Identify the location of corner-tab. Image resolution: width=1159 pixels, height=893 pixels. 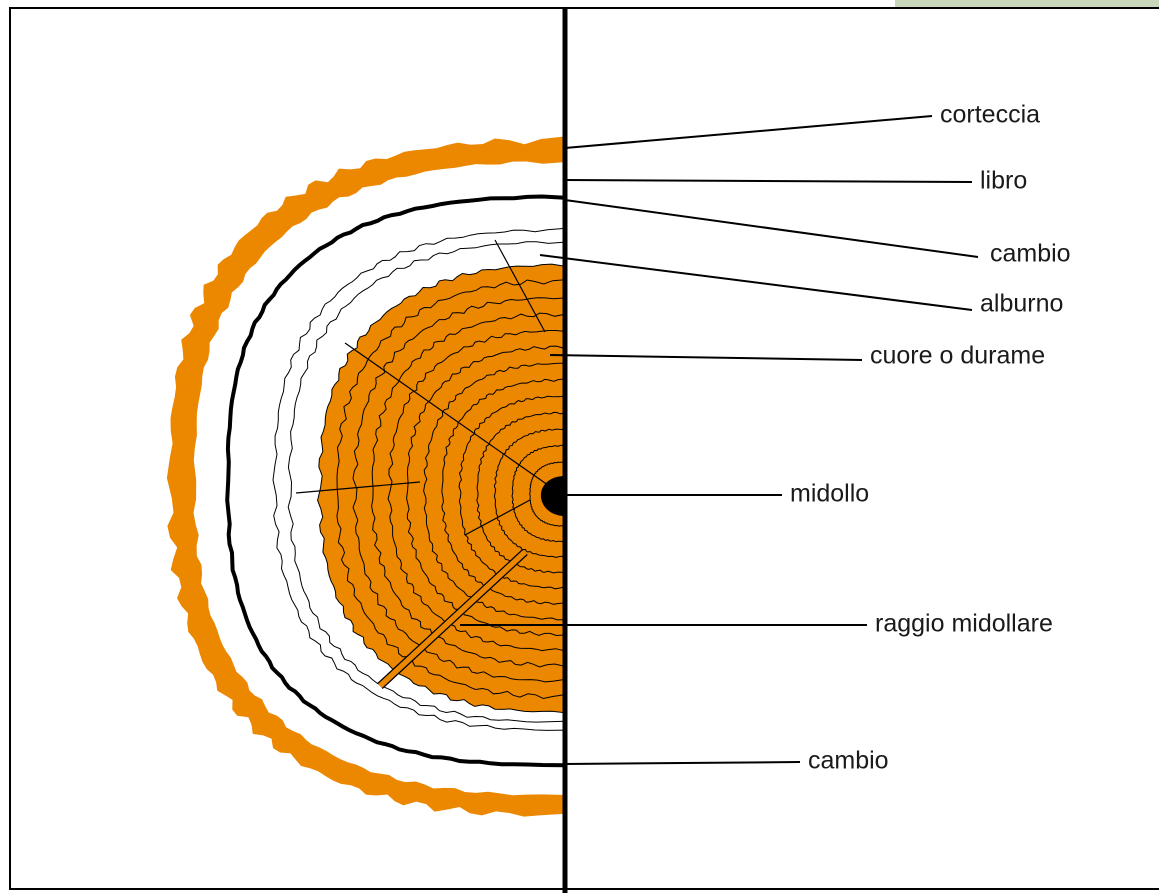
(1027, 4).